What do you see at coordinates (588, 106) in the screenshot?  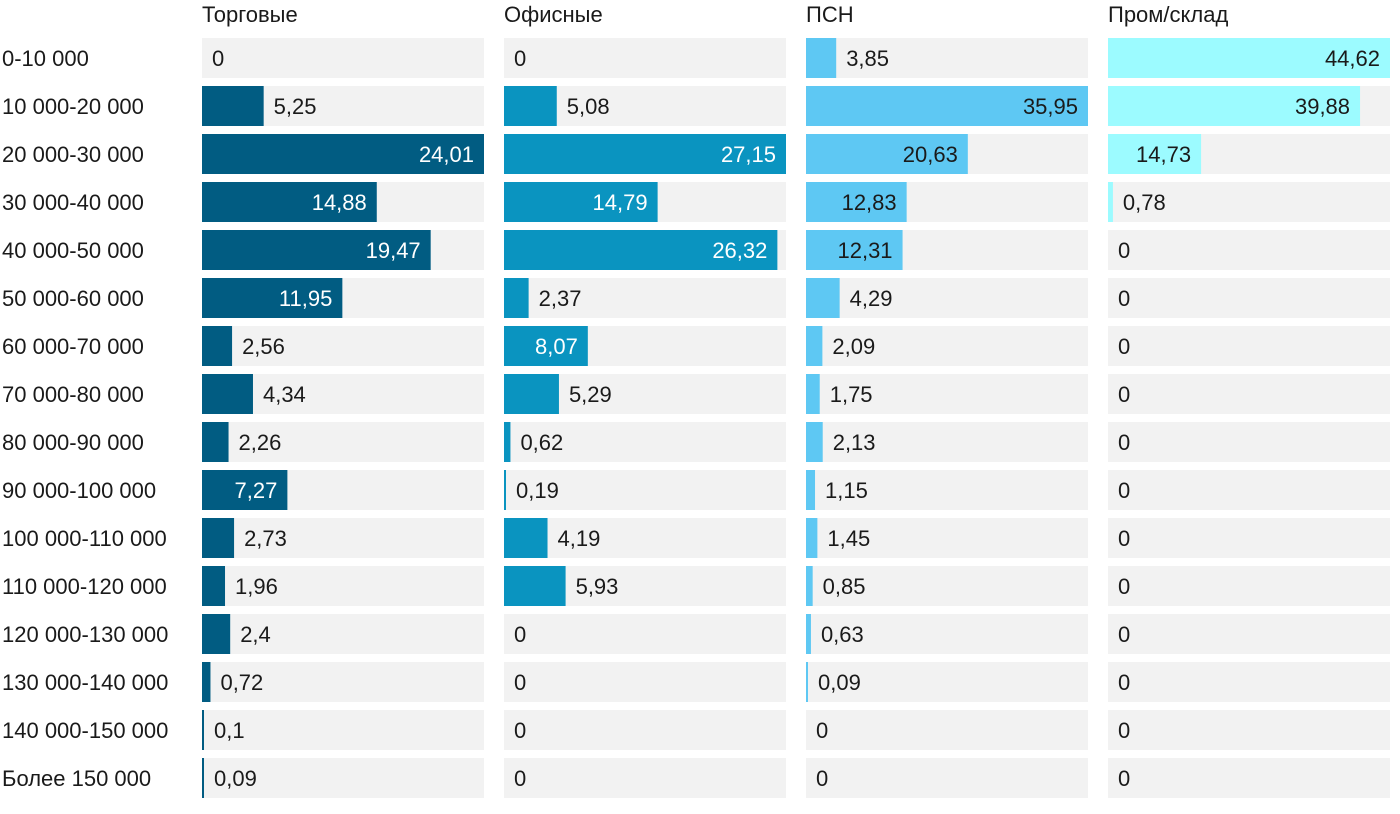 I see `value-label: 5,08` at bounding box center [588, 106].